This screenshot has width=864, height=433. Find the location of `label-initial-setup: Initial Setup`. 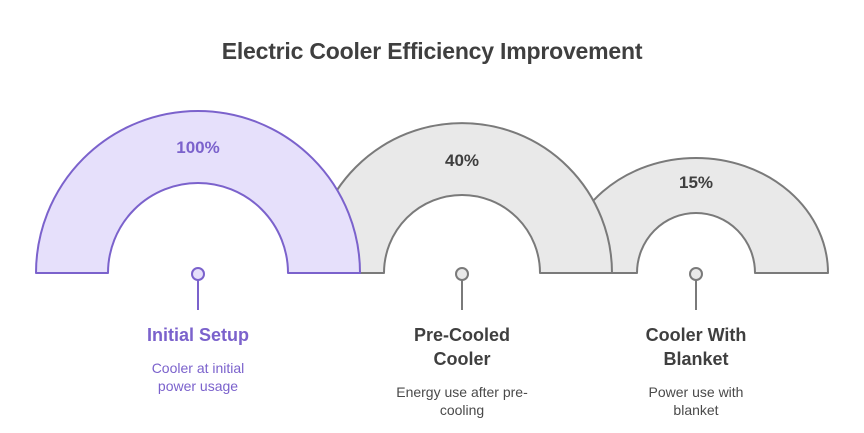

label-initial-setup: Initial Setup is located at coordinates (197, 335).